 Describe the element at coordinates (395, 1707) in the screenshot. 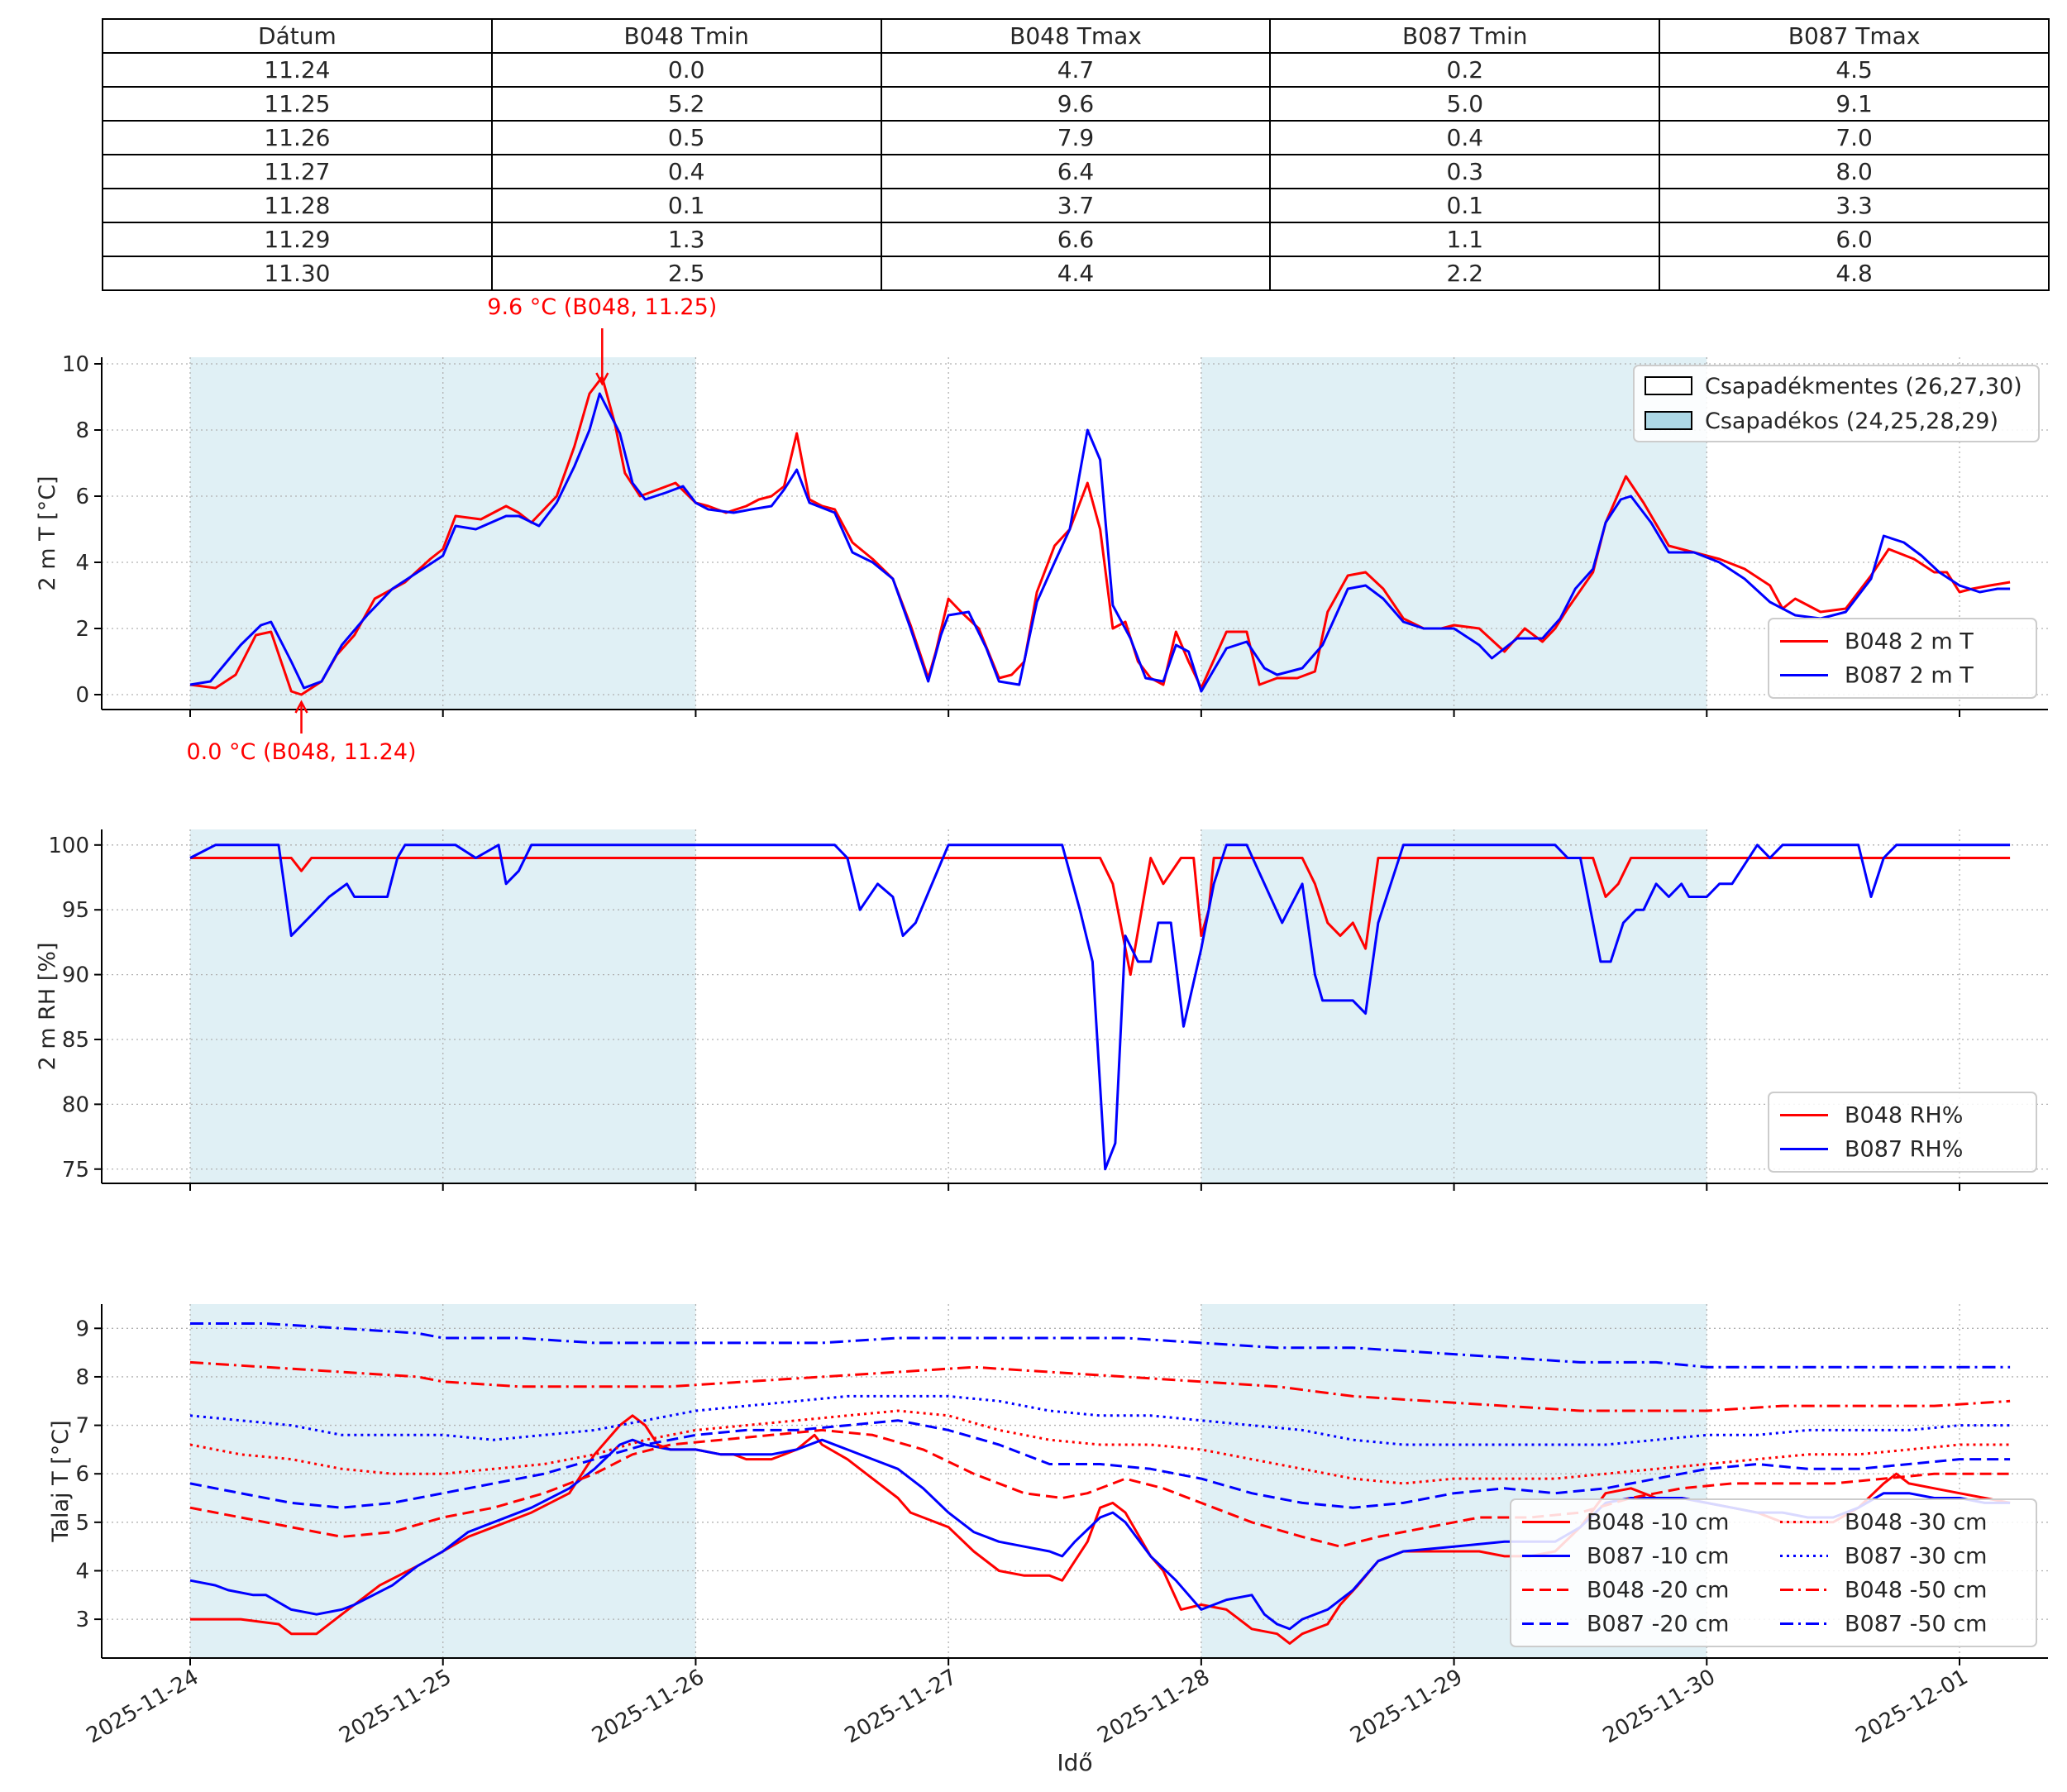

I see `x-tick-label: 2025-11-25` at that location.